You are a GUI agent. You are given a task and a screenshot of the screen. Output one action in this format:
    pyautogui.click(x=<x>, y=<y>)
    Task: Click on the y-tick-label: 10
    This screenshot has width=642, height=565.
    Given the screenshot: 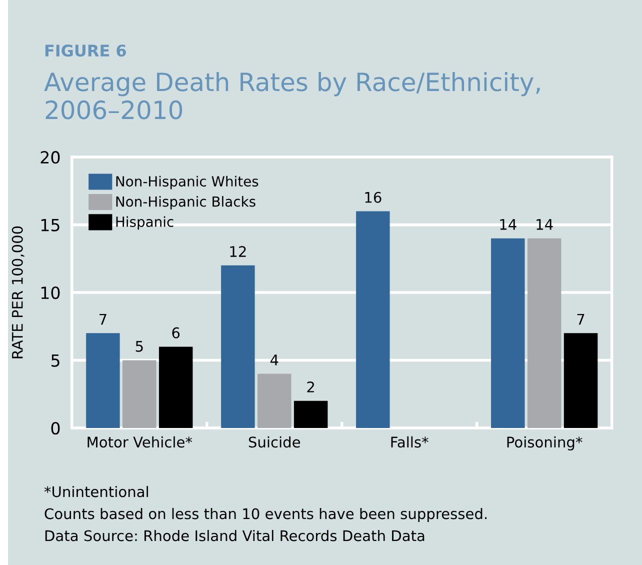 What is the action you would take?
    pyautogui.click(x=50, y=293)
    